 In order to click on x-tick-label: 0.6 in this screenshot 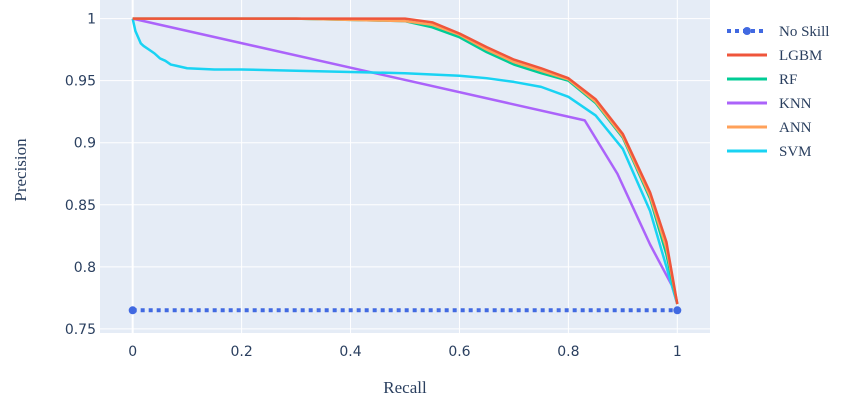, I will do `click(459, 352)`.